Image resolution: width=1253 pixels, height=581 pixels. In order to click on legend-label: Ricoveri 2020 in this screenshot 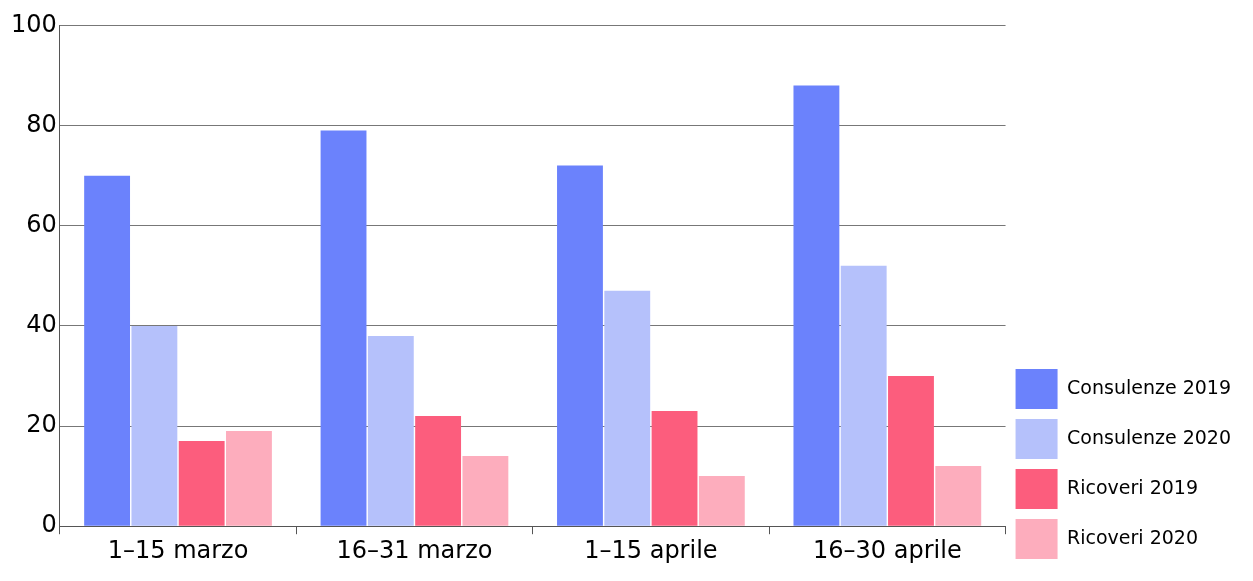, I will do `click(1133, 536)`.